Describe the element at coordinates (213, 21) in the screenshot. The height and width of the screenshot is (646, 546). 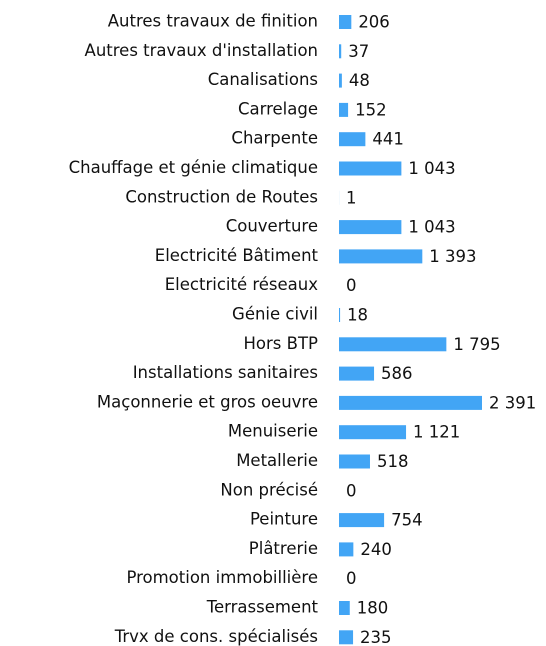
I see `category-label: Autres travaux de finition` at that location.